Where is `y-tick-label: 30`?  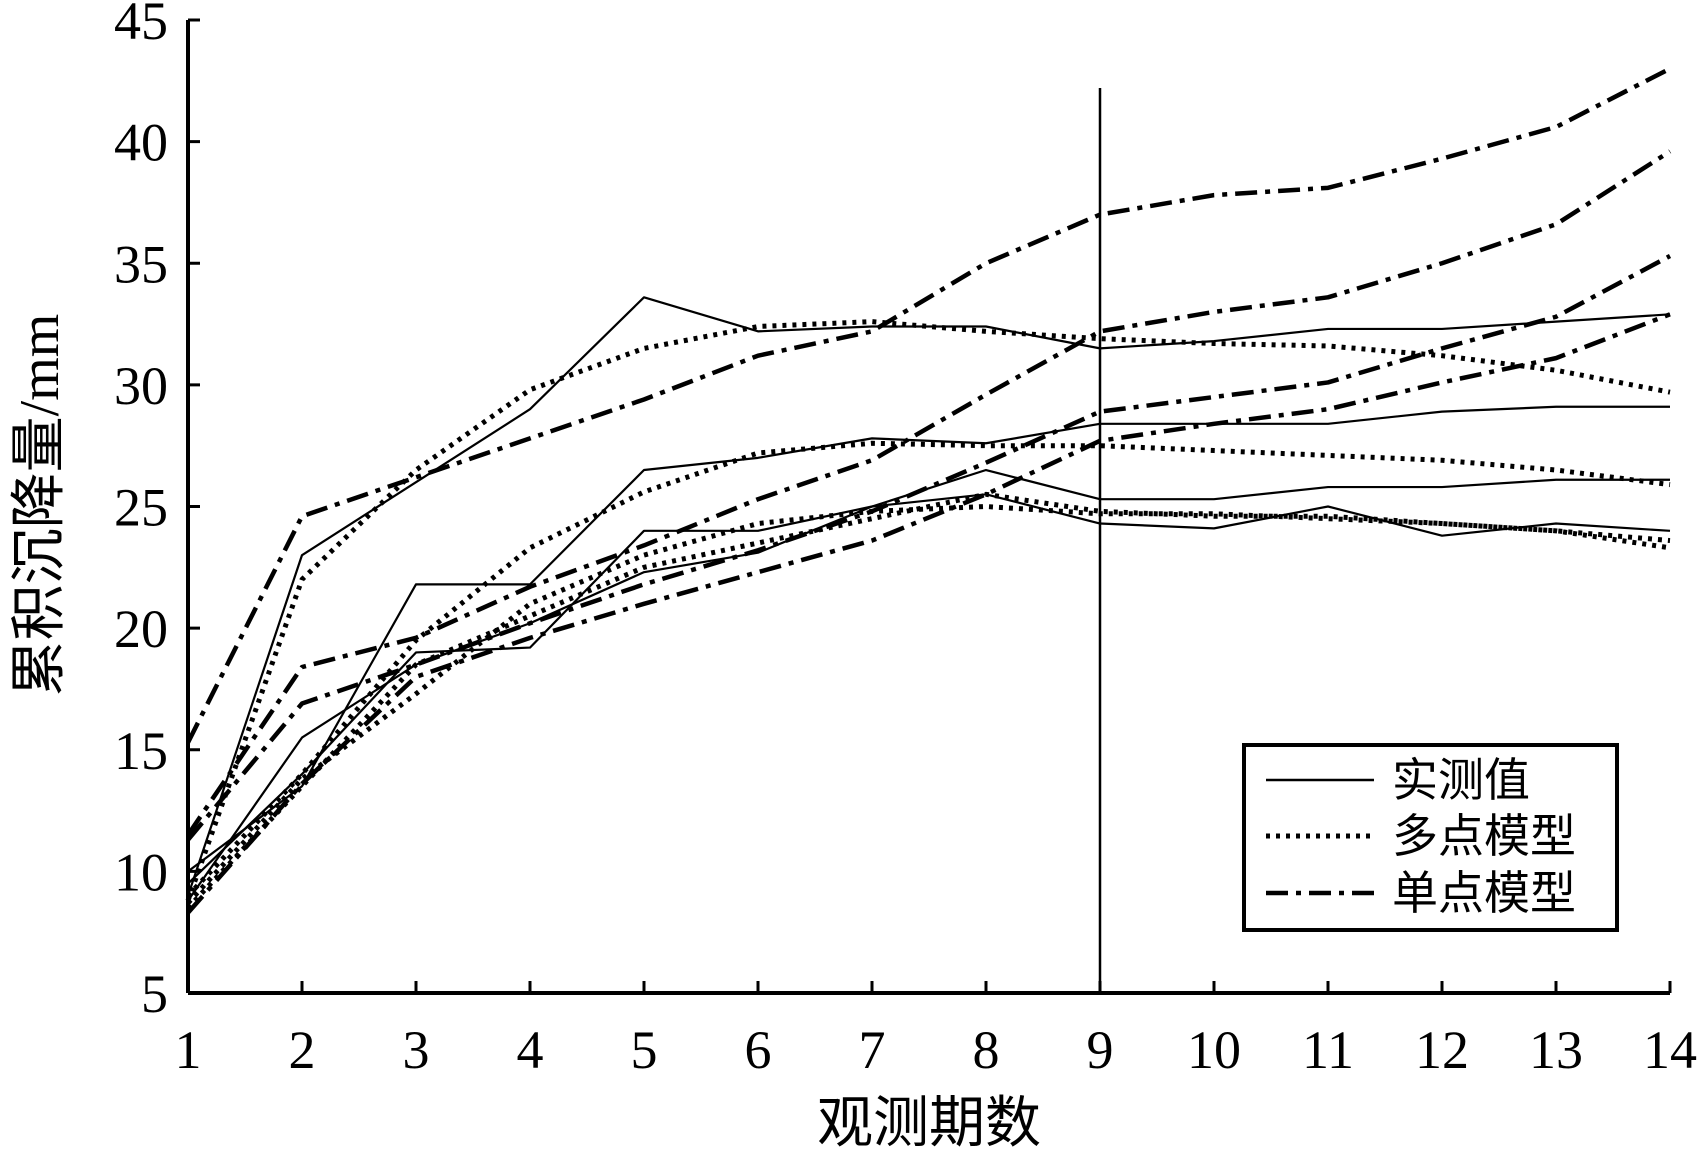
y-tick-label: 30 is located at coordinates (141, 386).